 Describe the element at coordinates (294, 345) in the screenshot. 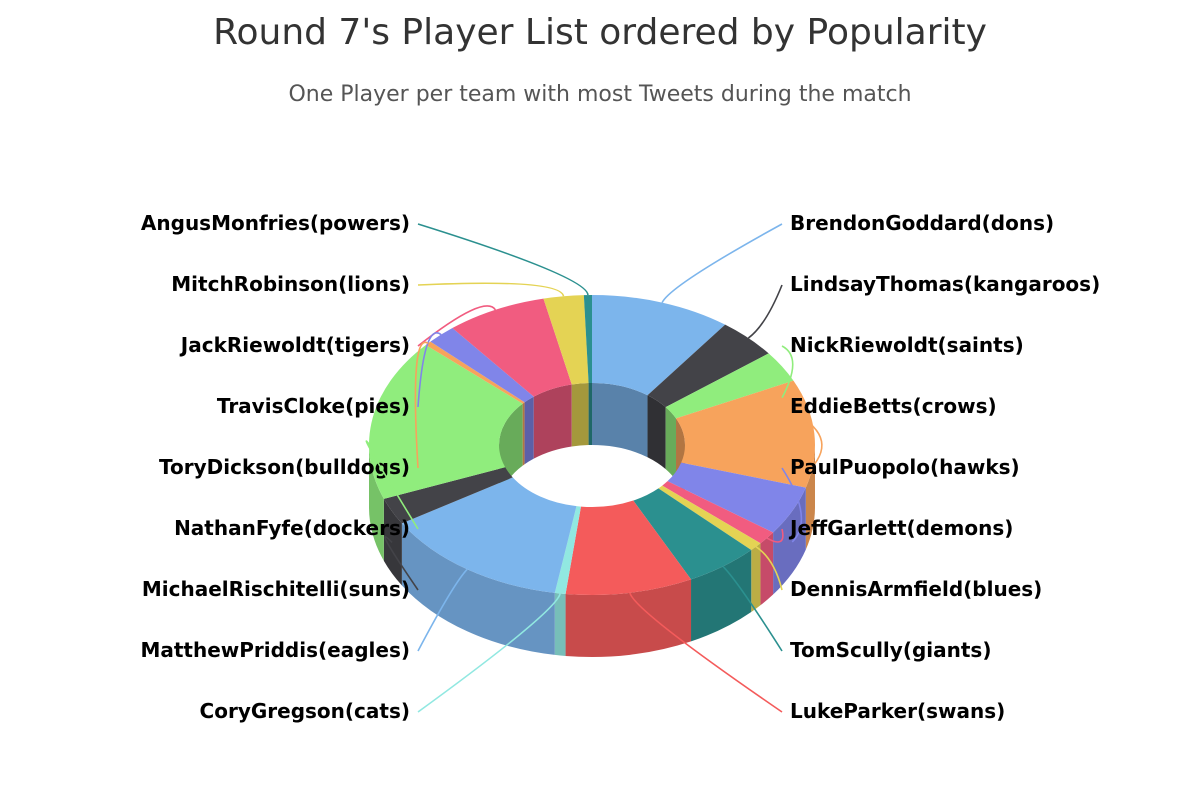

I see `slice-label-15: JackRiewoldt(tigers)` at that location.